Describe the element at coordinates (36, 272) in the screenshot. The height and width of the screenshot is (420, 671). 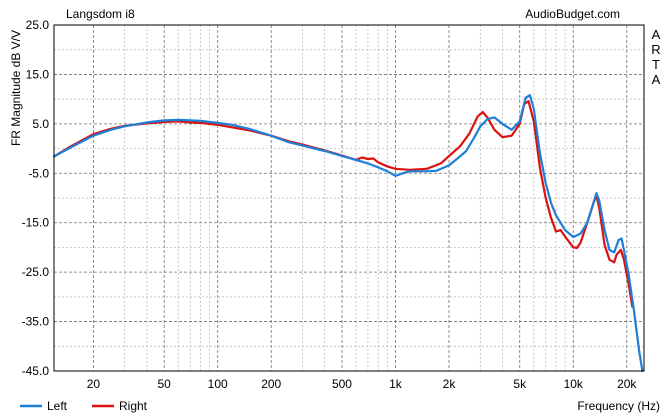
I see `y-tick-label: -25.0` at that location.